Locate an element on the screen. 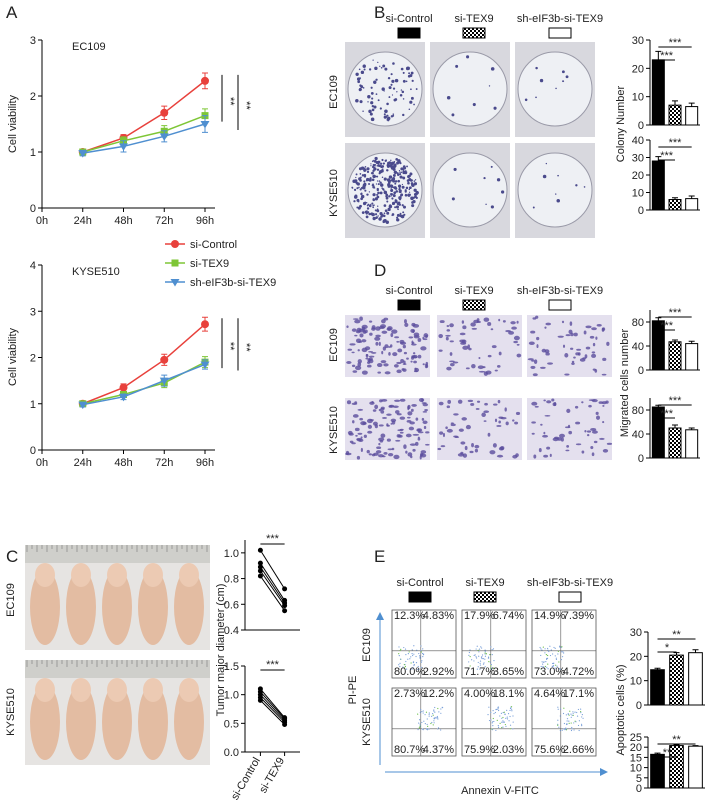 This screenshot has height=800, width=709. point is located at coordinates (260, 567).